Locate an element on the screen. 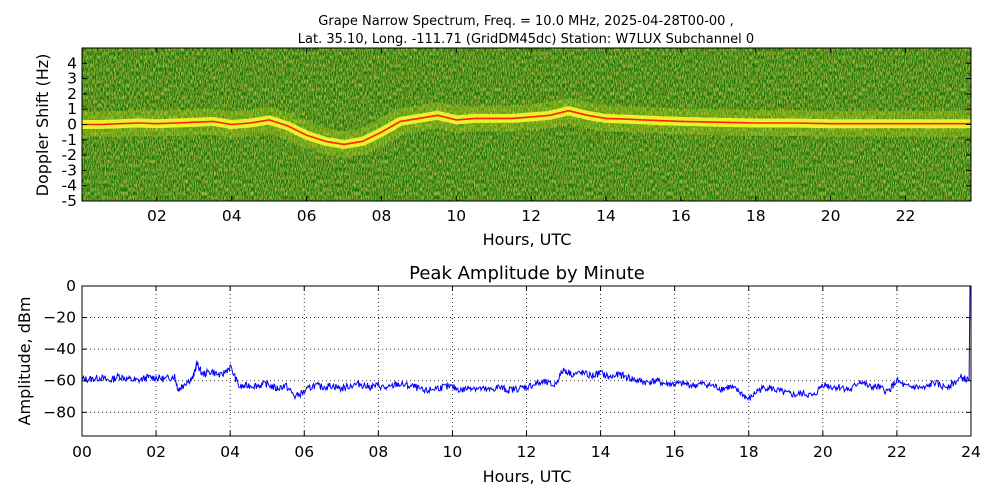  spectrogram-y-tick-label: -1 is located at coordinates (69, 140).